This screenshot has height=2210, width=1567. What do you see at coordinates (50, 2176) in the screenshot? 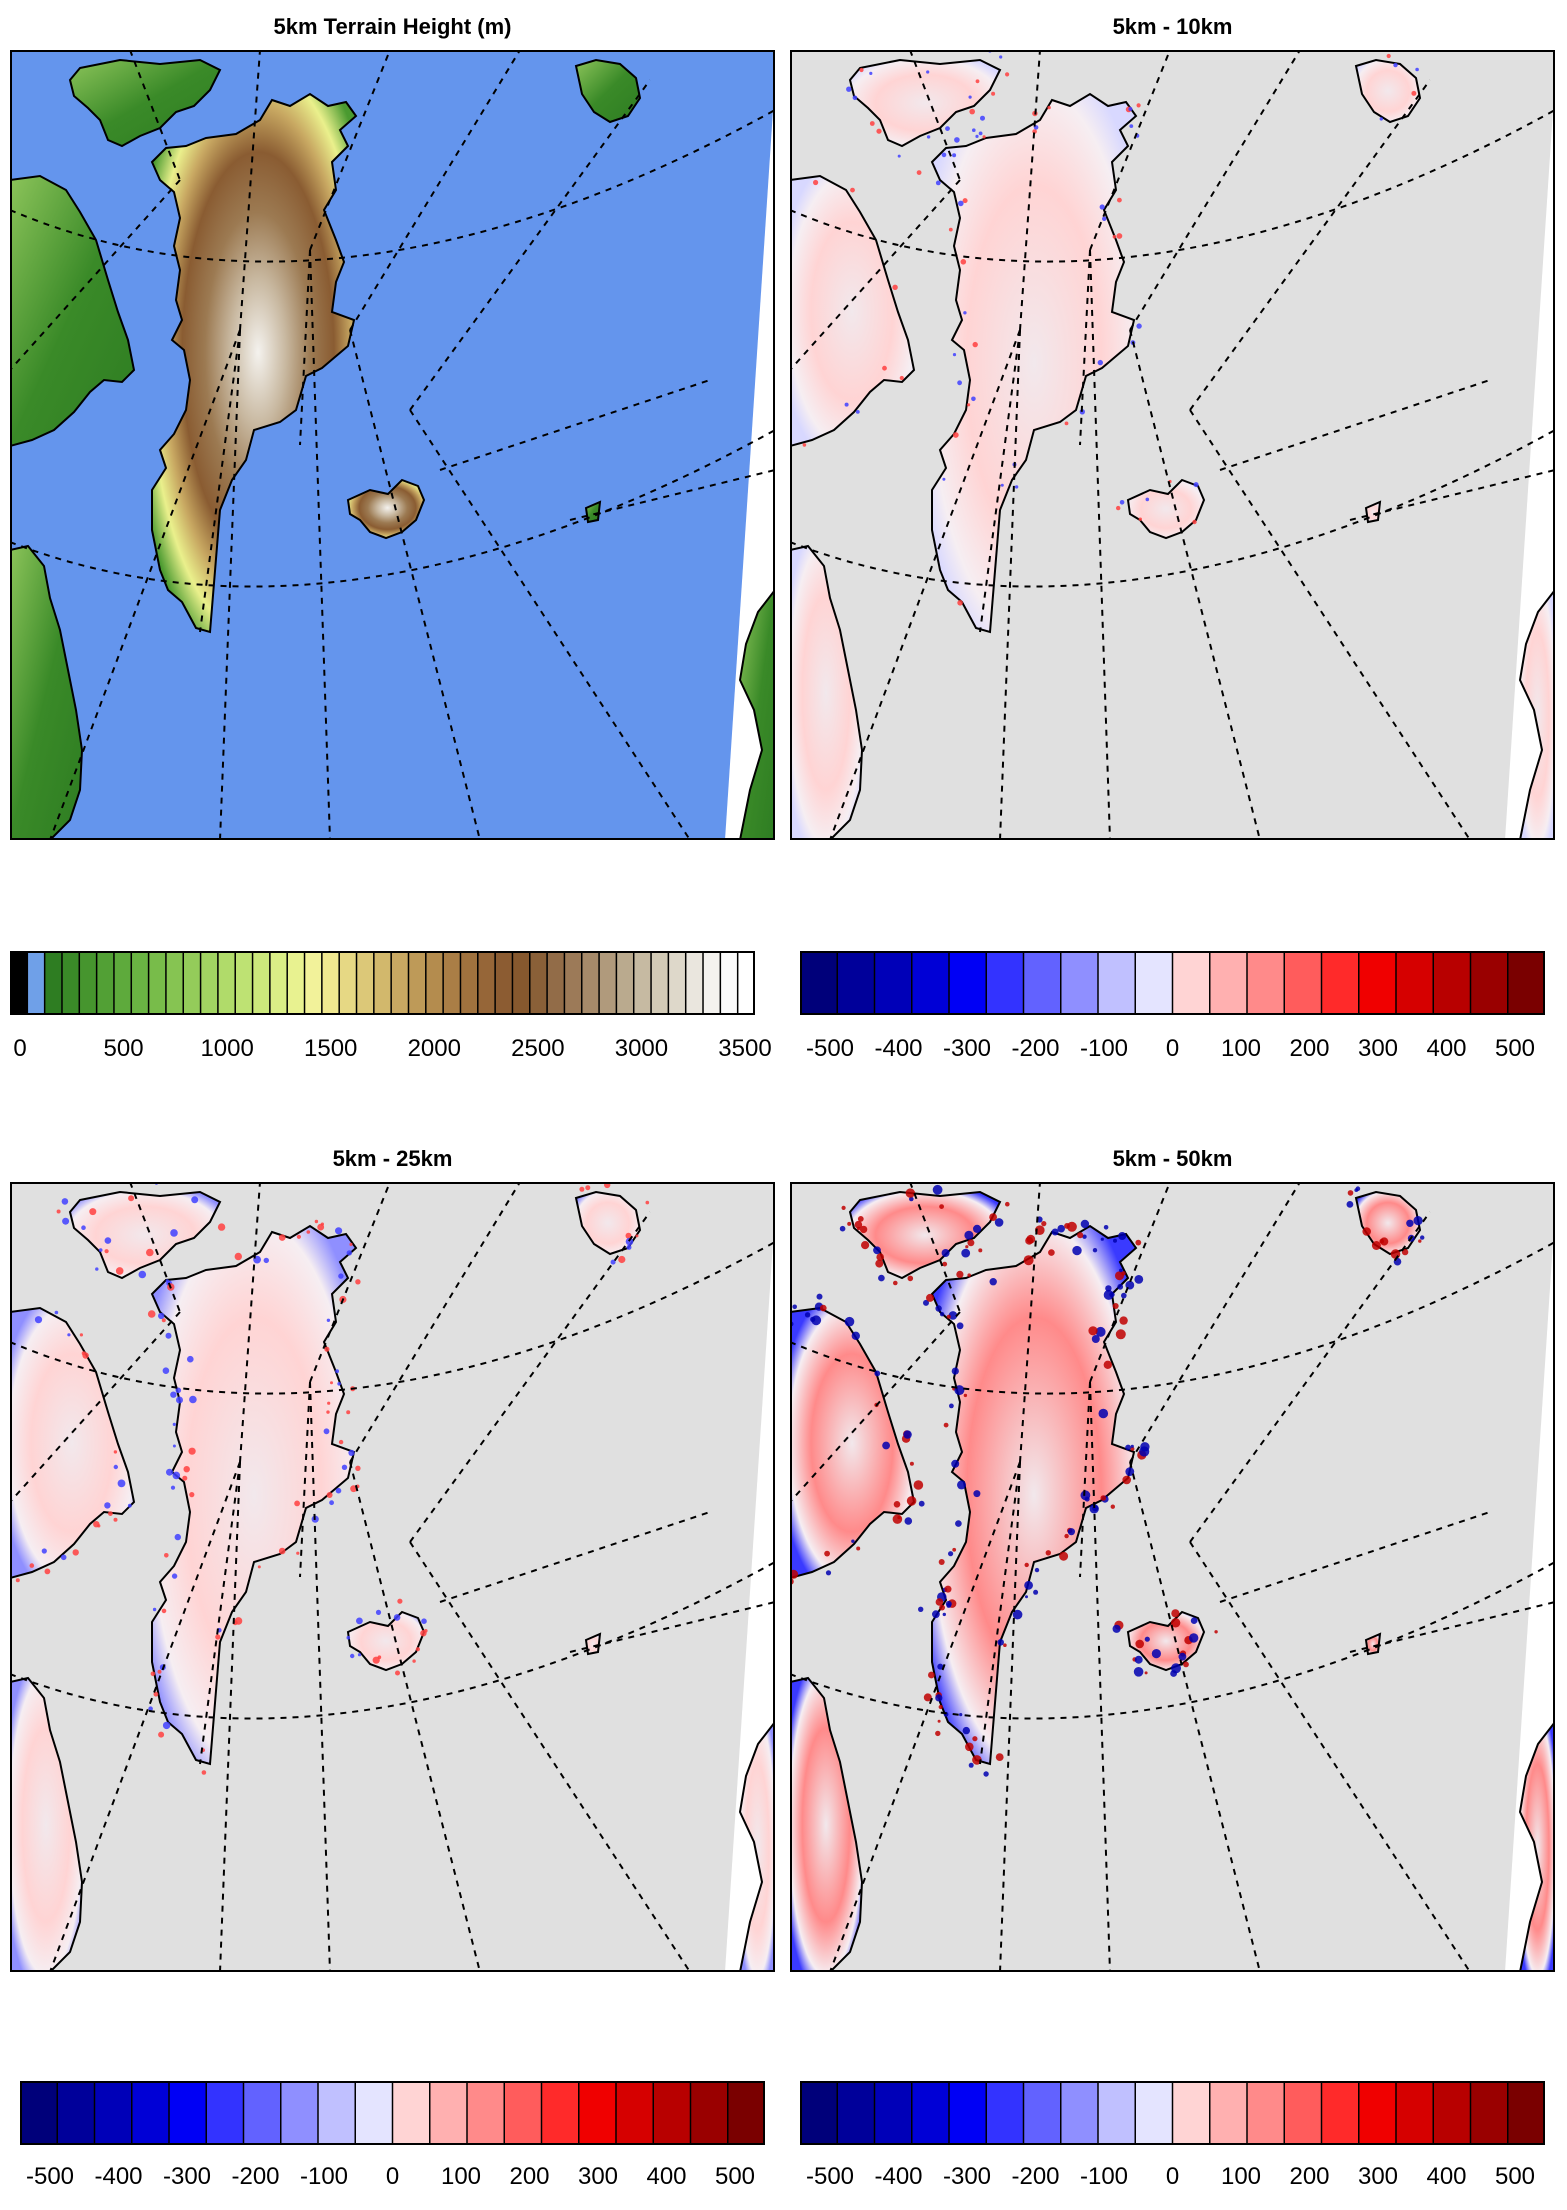
I see `colorbar-tick-label: -500` at bounding box center [50, 2176].